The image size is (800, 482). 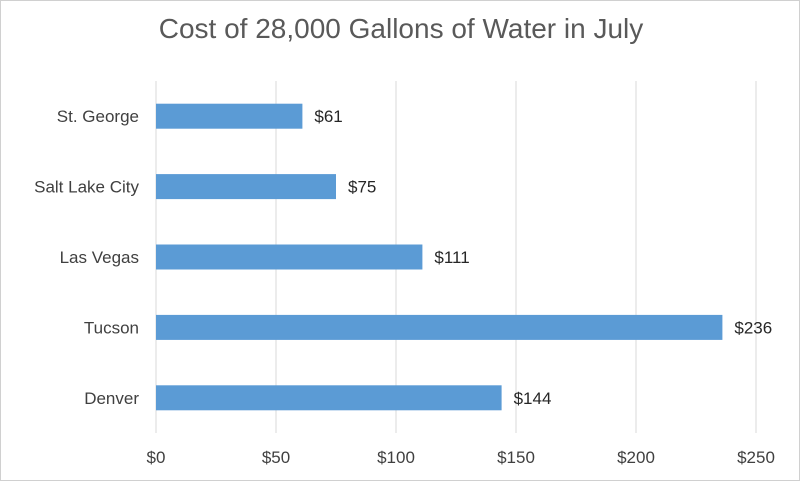 What do you see at coordinates (328, 116) in the screenshot?
I see `data-label: $61` at bounding box center [328, 116].